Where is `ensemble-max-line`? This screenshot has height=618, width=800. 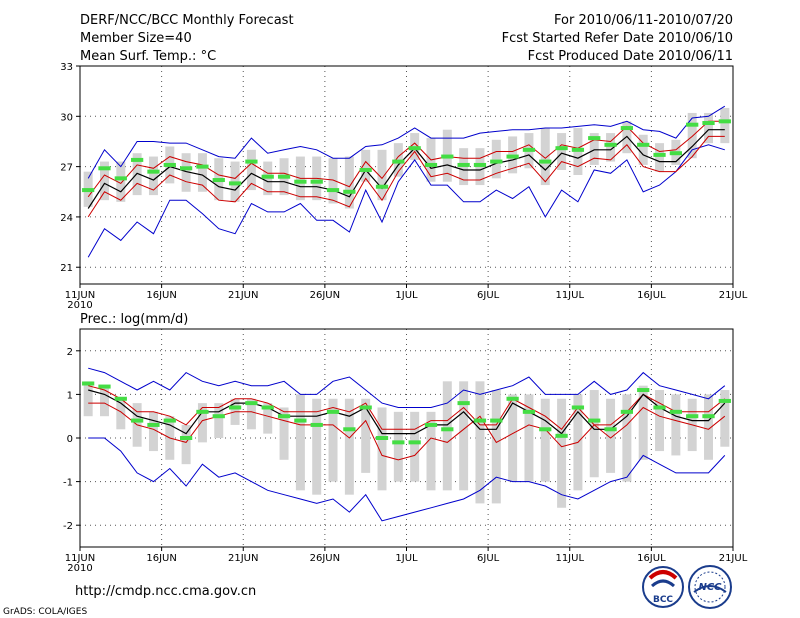
ensemble-max-line is located at coordinates (407, 387).